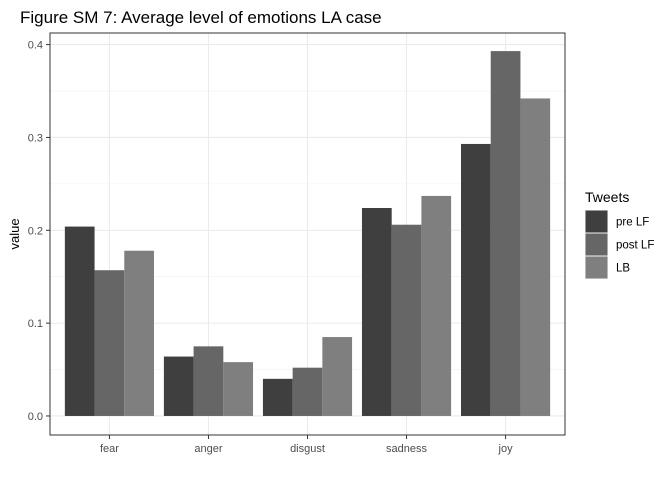 The height and width of the screenshot is (480, 672). What do you see at coordinates (505, 233) in the screenshot?
I see `bar-joy-post-lf` at bounding box center [505, 233].